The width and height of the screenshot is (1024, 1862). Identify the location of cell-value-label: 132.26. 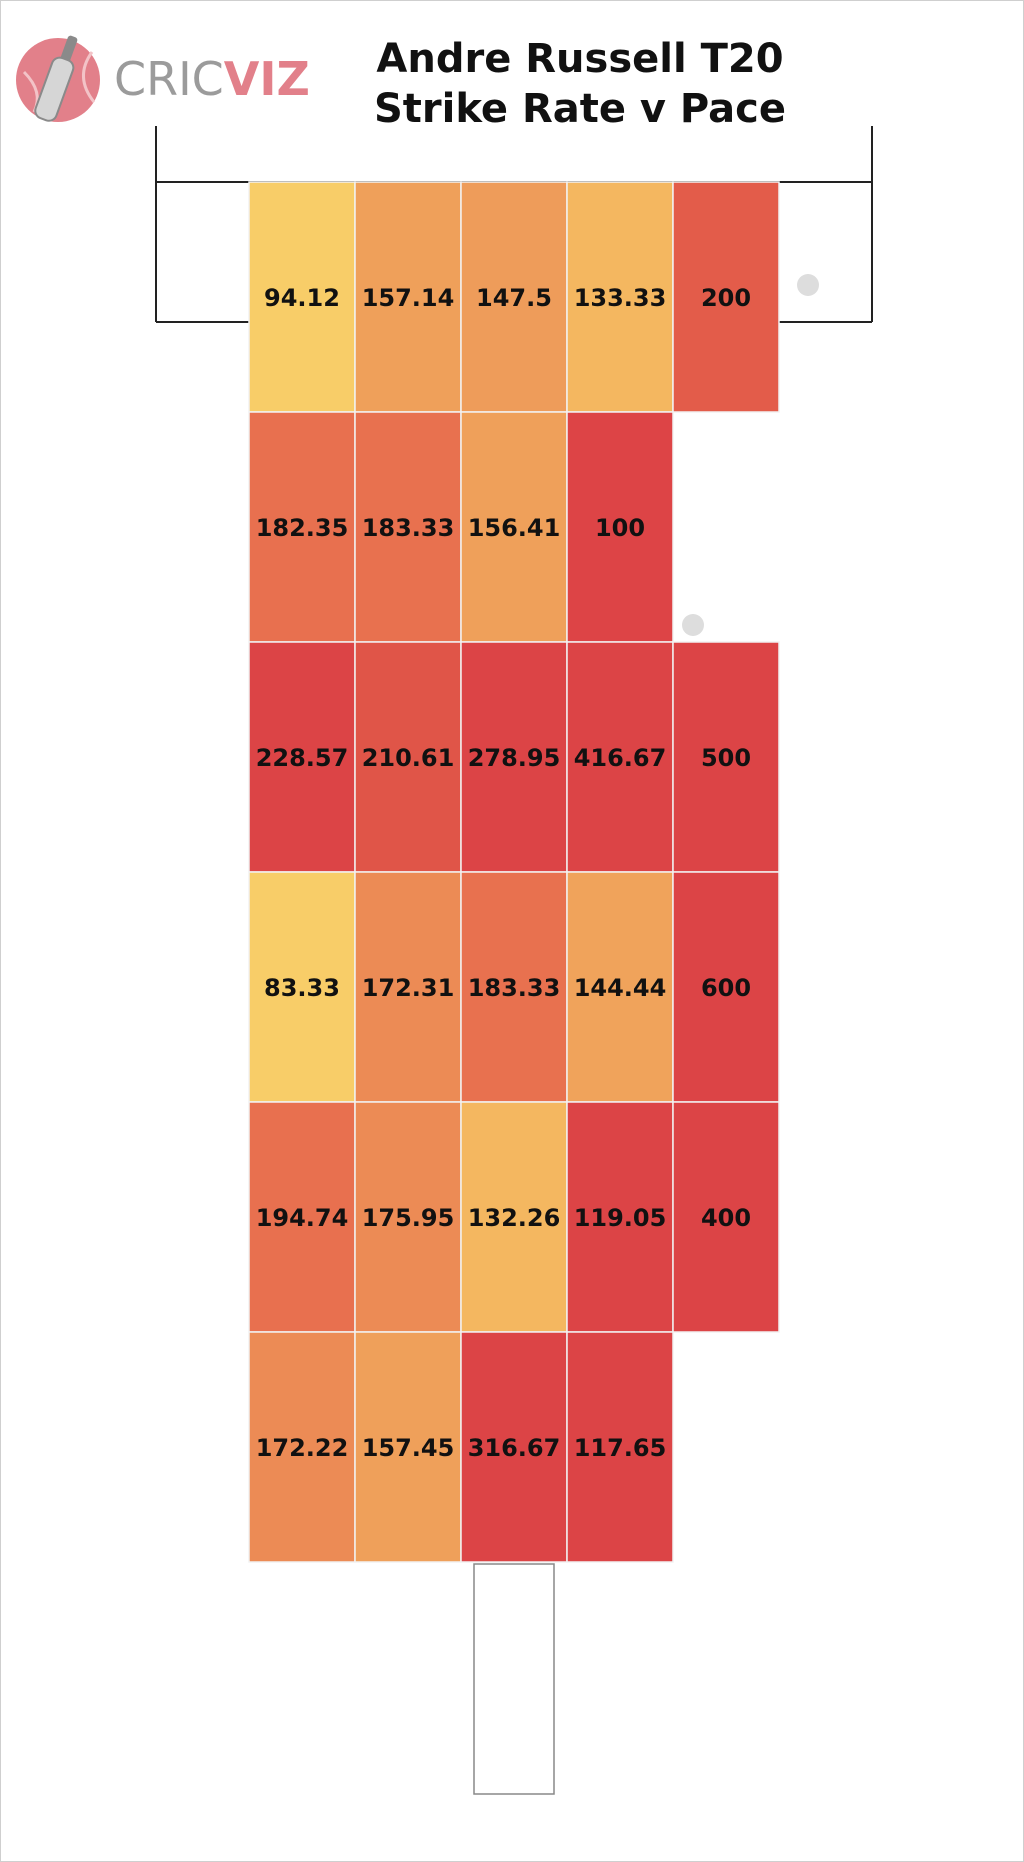
(514, 1218).